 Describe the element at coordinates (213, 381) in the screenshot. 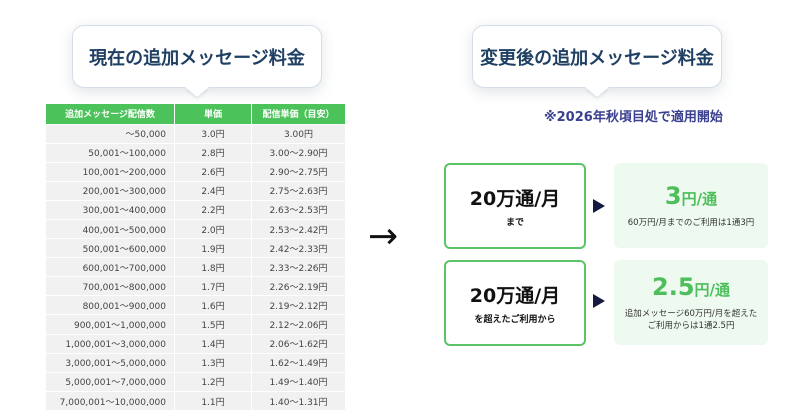

I see `unit-price-cell: 1.2円` at that location.